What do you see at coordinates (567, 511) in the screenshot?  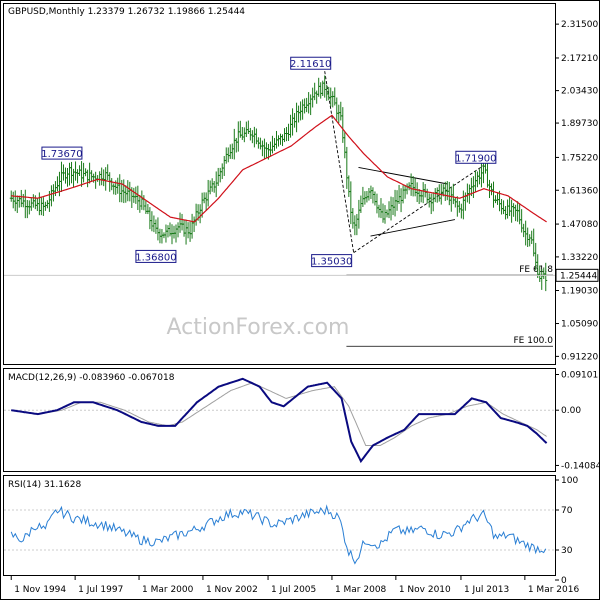 I see `rsi-tick-label: 70` at bounding box center [567, 511].